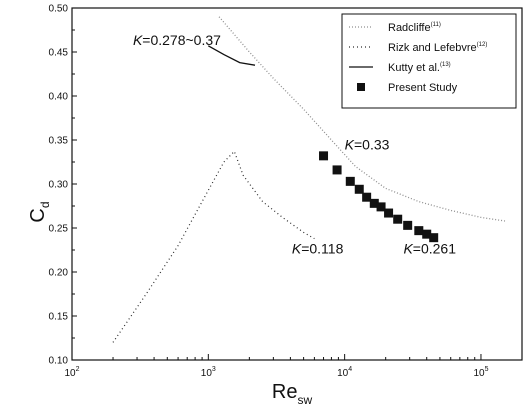 The image size is (529, 412). What do you see at coordinates (208, 372) in the screenshot?
I see `x-tick-label: 10³` at bounding box center [208, 372].